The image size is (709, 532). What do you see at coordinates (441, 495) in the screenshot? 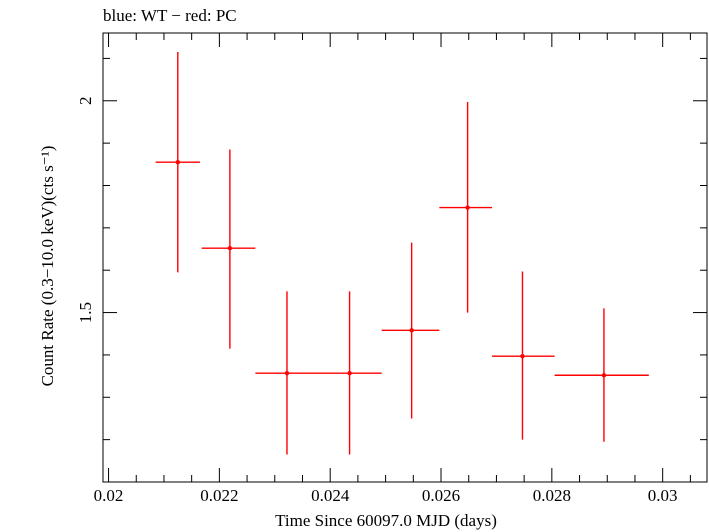
I see `x-tick-label: 0.026` at bounding box center [441, 495].